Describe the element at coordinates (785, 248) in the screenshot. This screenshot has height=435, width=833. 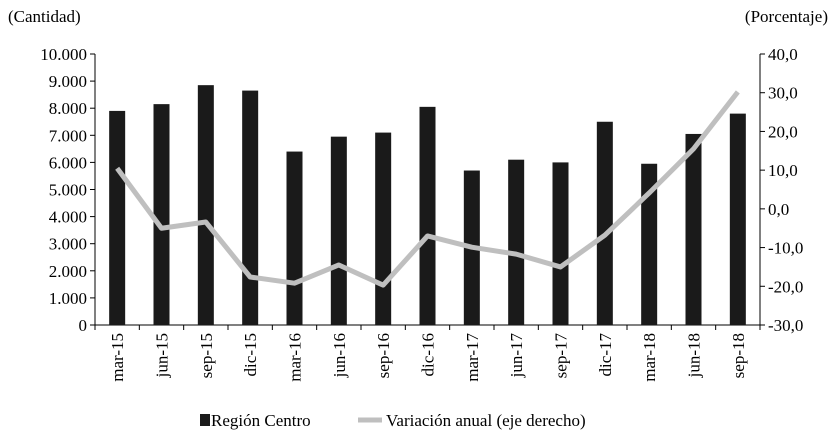
I see `y2-tick-label: -10,0` at that location.